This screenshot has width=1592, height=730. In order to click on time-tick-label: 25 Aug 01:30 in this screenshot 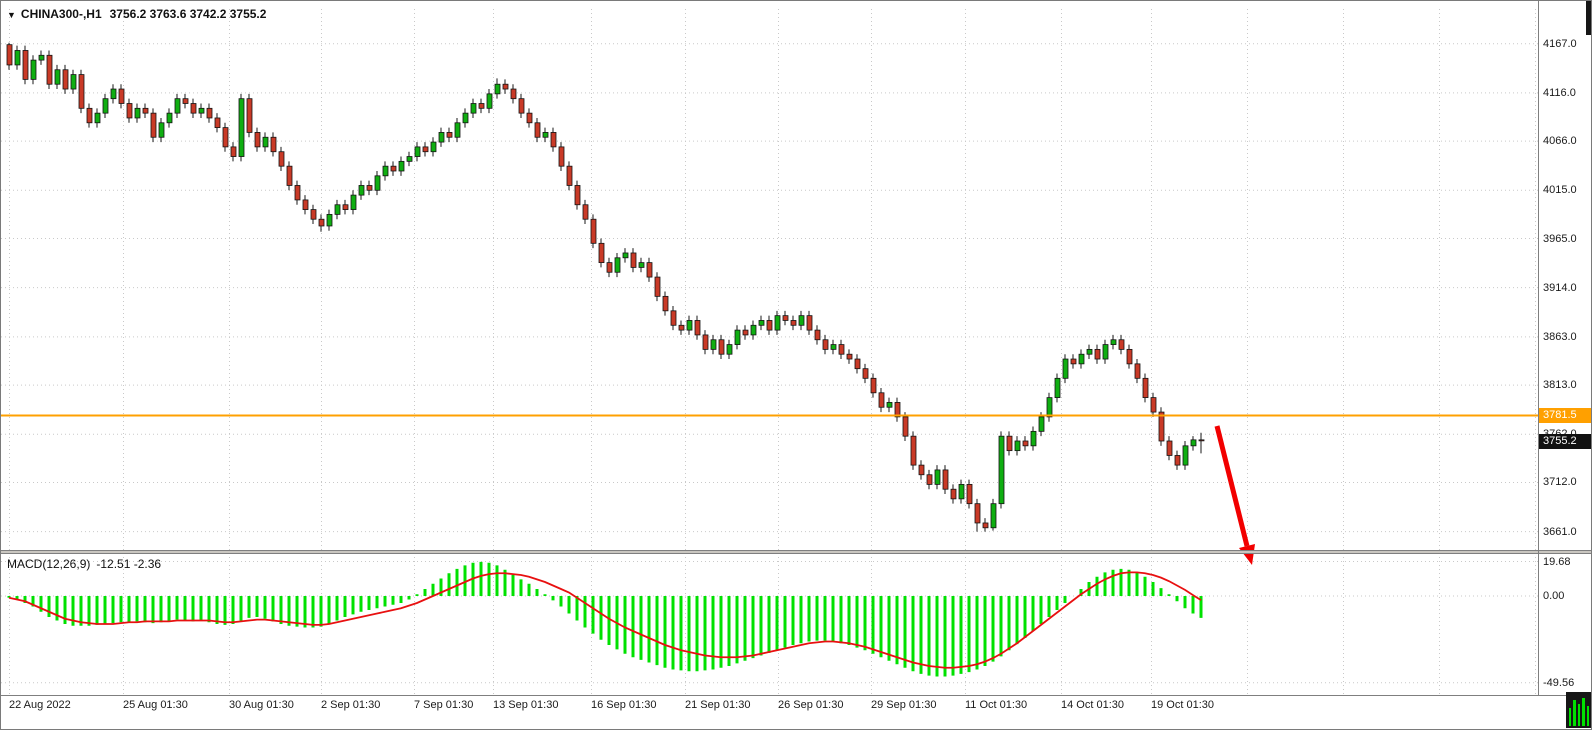, I will do `click(155, 705)`.